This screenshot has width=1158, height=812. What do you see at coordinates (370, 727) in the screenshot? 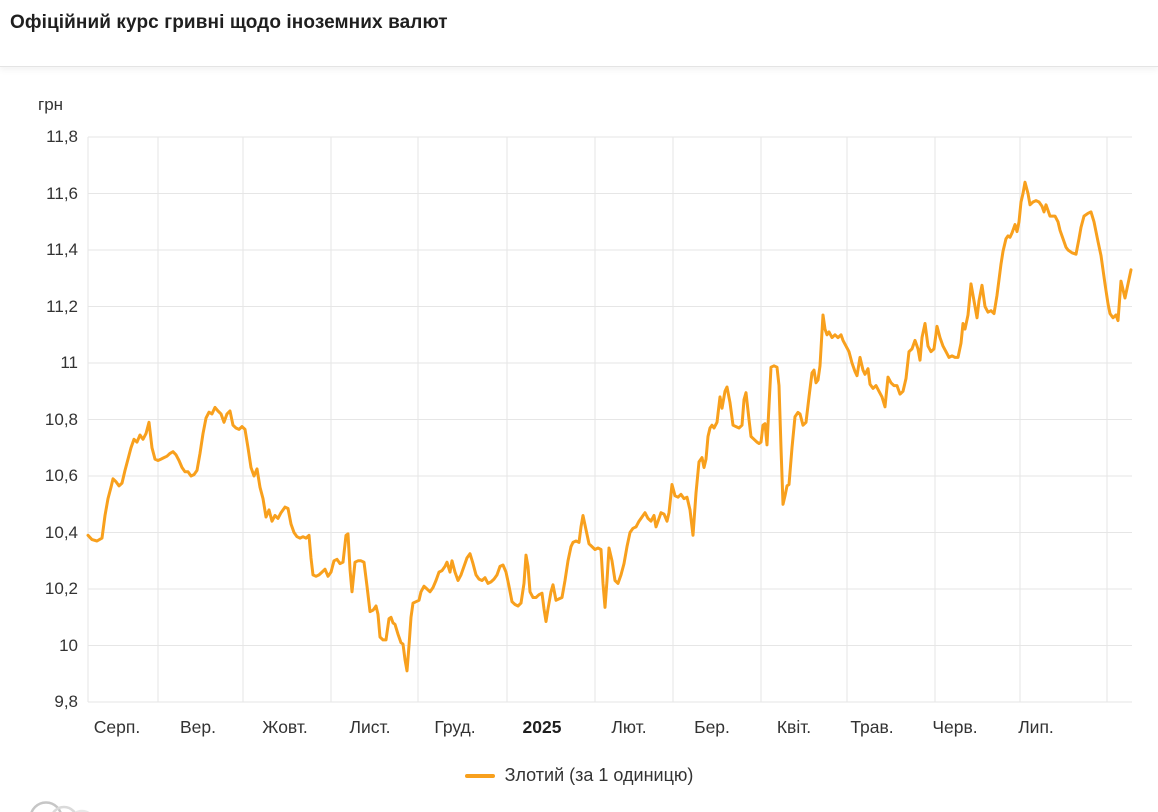
I see `x-tick-label-4: Лист.` at bounding box center [370, 727].